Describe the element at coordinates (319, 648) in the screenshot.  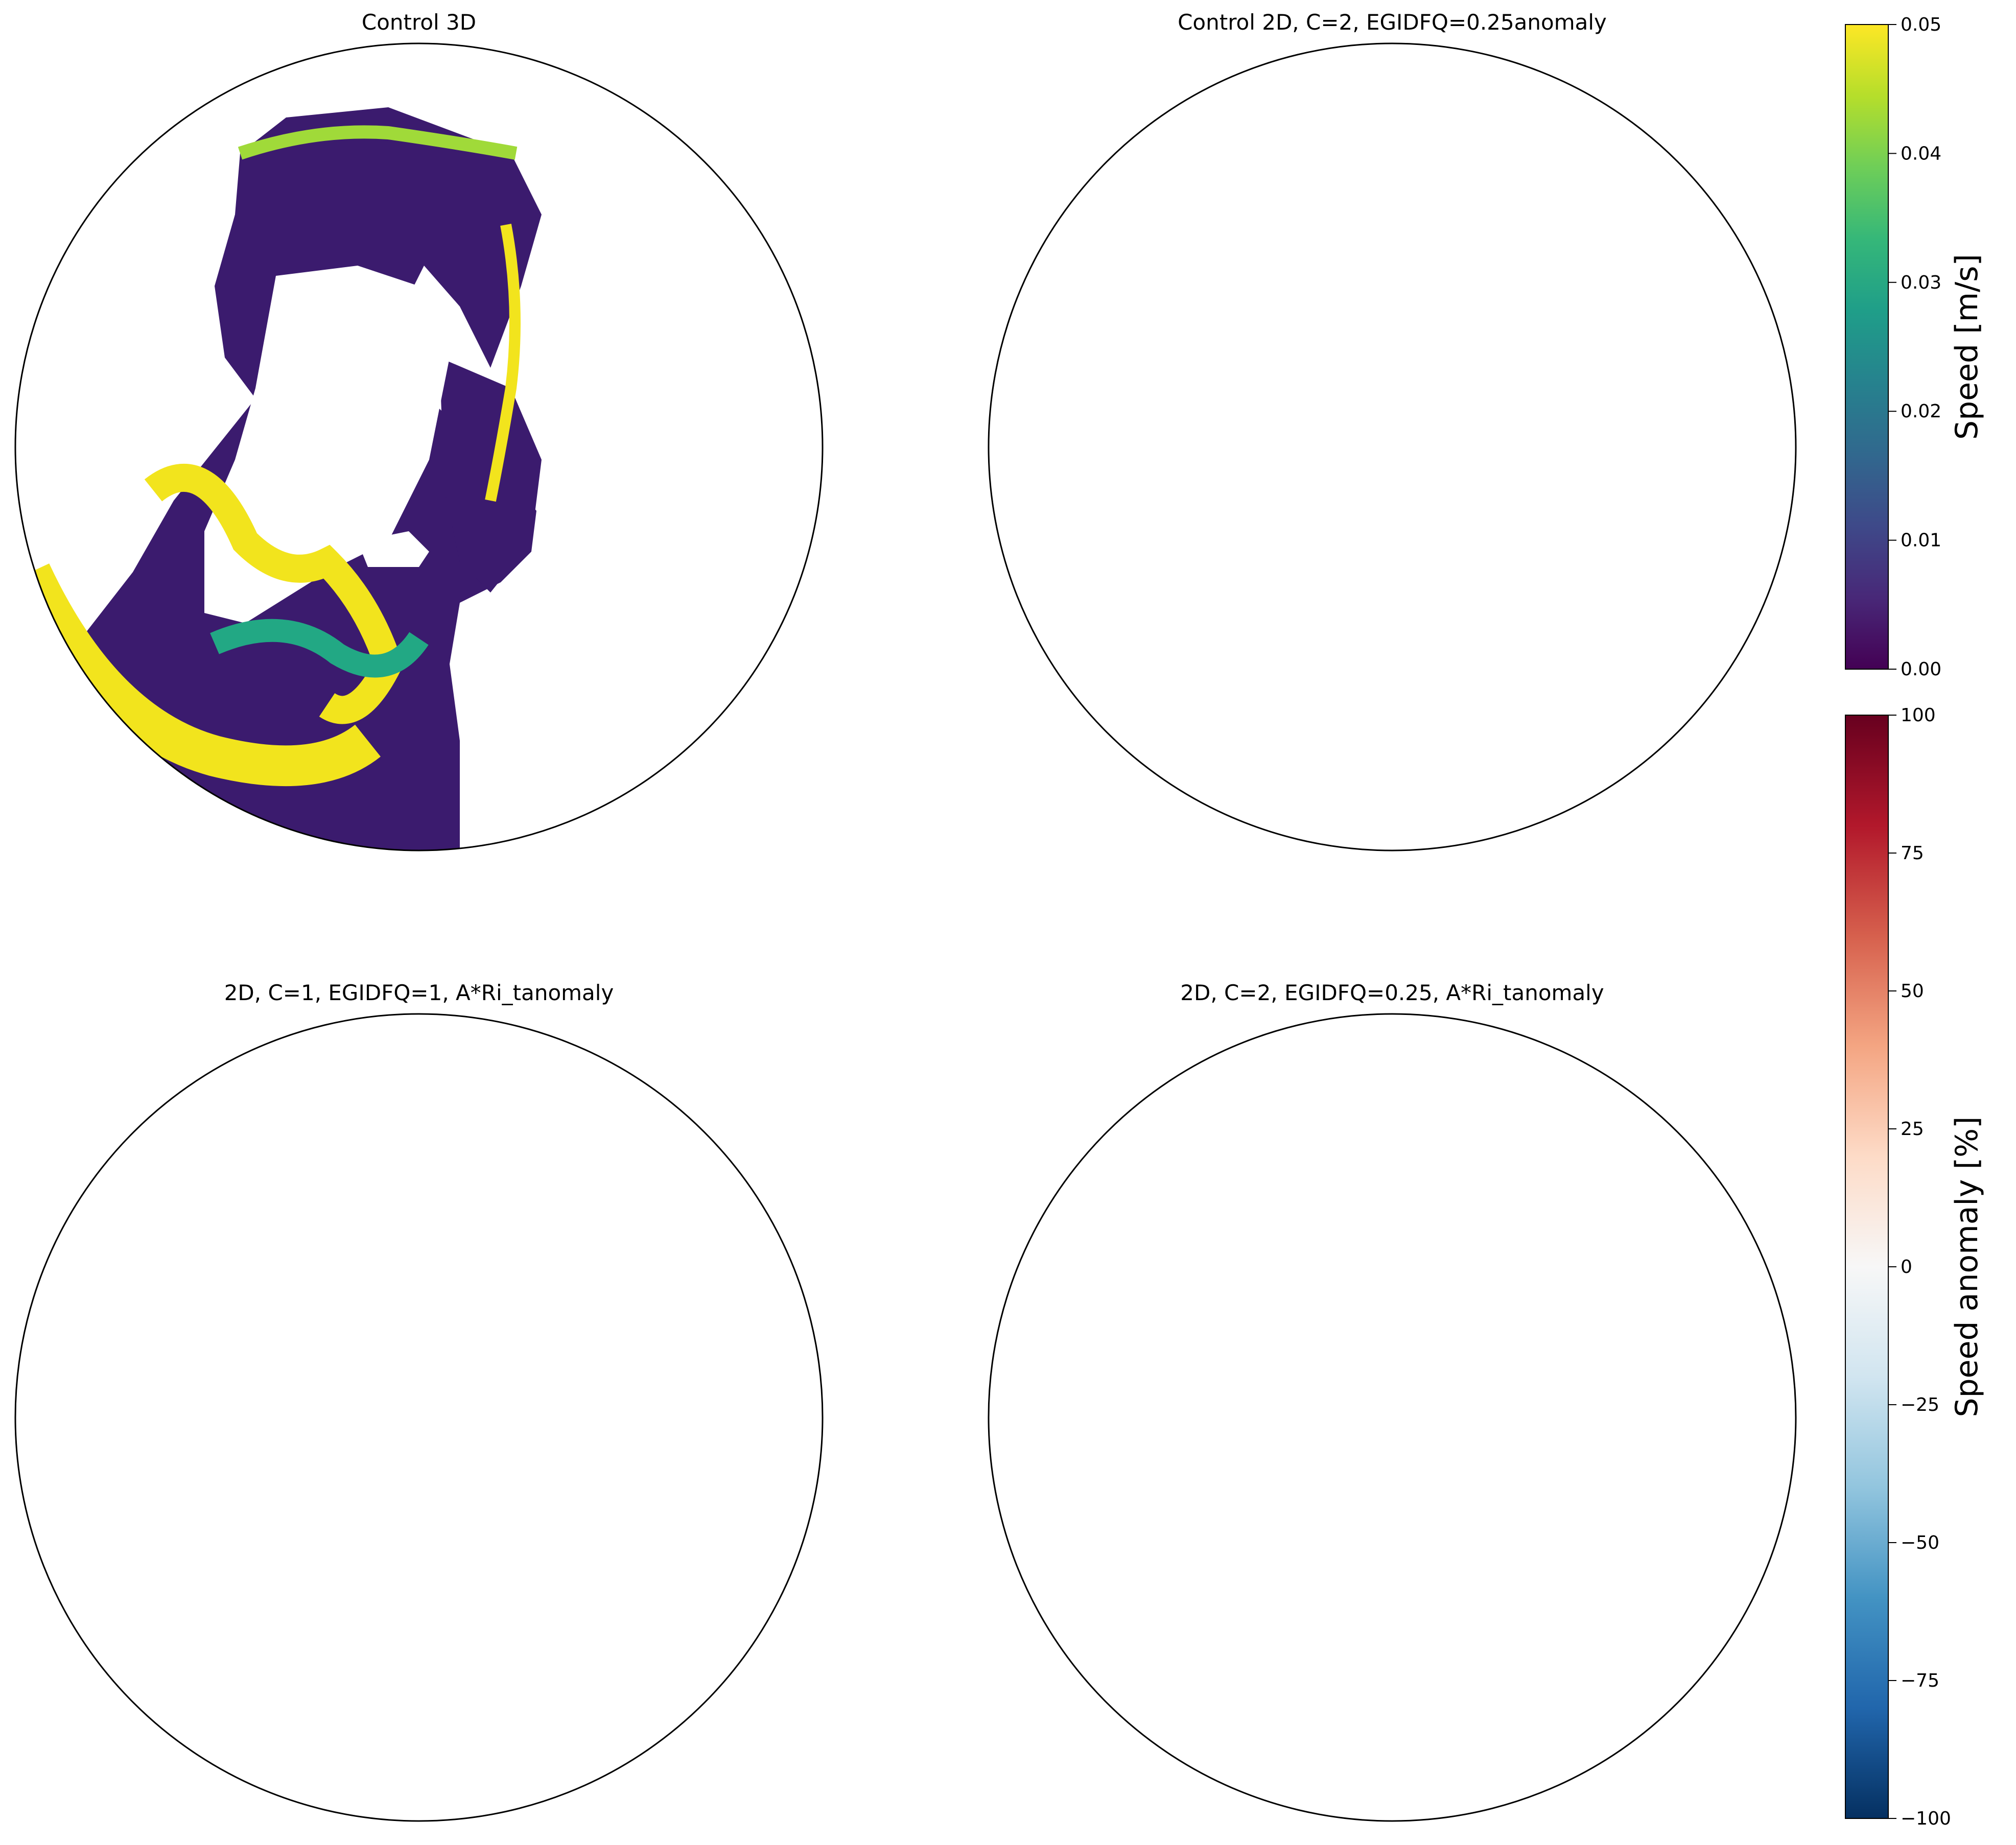
I see `jet-shelf` at that location.